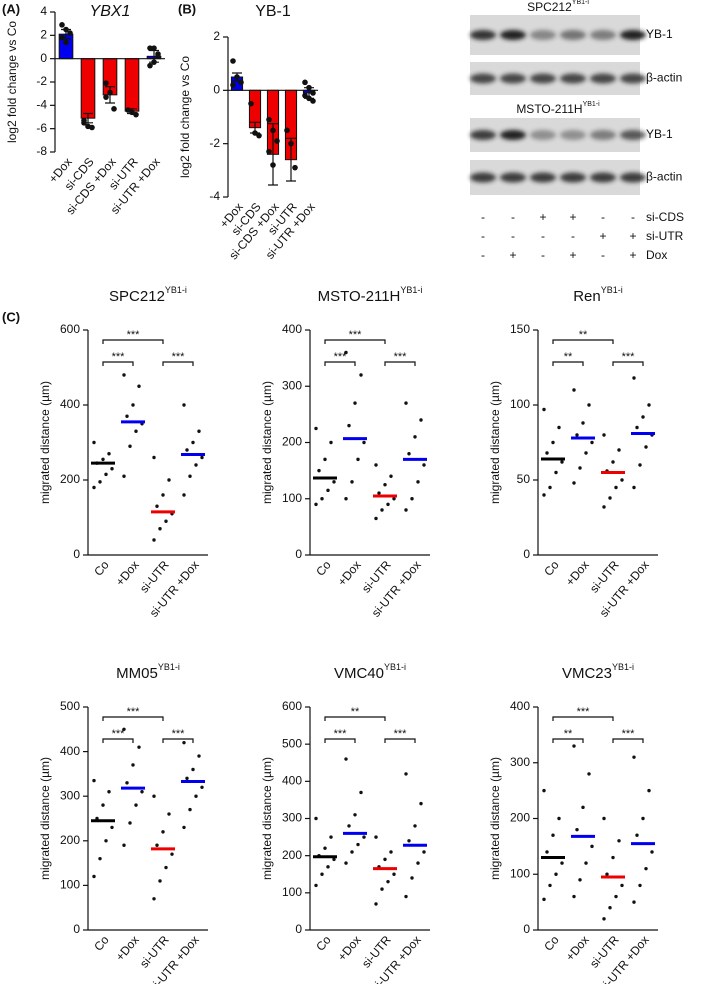 The image size is (709, 984). What do you see at coordinates (292, 818) in the screenshot?
I see `y-tick-label: 300` at bounding box center [292, 818].